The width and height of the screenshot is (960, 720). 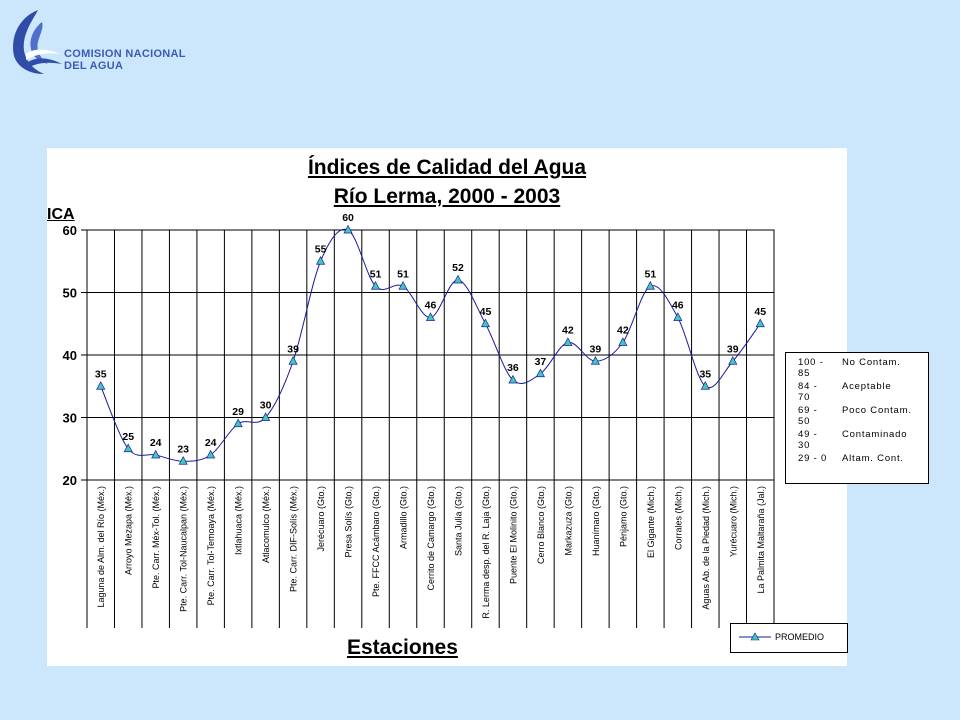 What do you see at coordinates (402, 647) in the screenshot?
I see `x-axis-label: Estaciones` at bounding box center [402, 647].